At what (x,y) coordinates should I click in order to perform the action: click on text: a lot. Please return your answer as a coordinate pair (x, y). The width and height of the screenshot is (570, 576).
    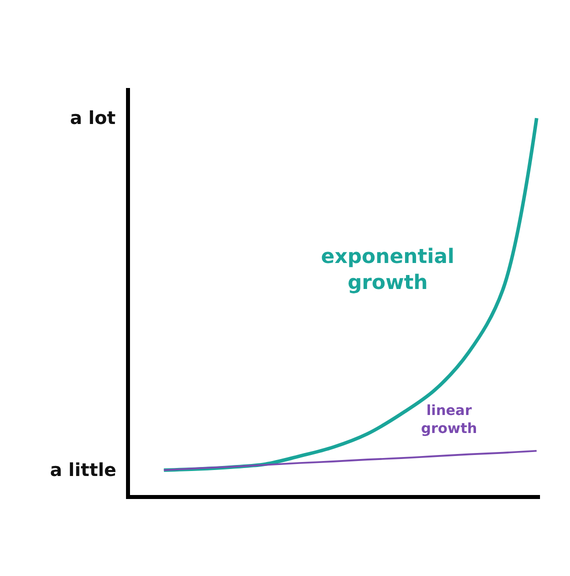
    Looking at the image, I should click on (93, 118).